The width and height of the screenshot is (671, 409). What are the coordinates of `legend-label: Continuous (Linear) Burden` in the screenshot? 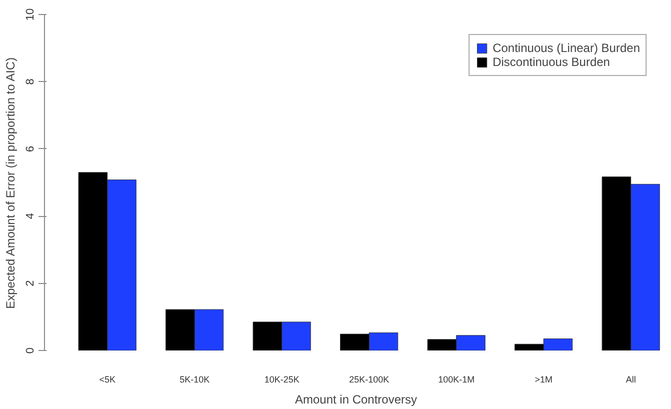 It's located at (566, 48).